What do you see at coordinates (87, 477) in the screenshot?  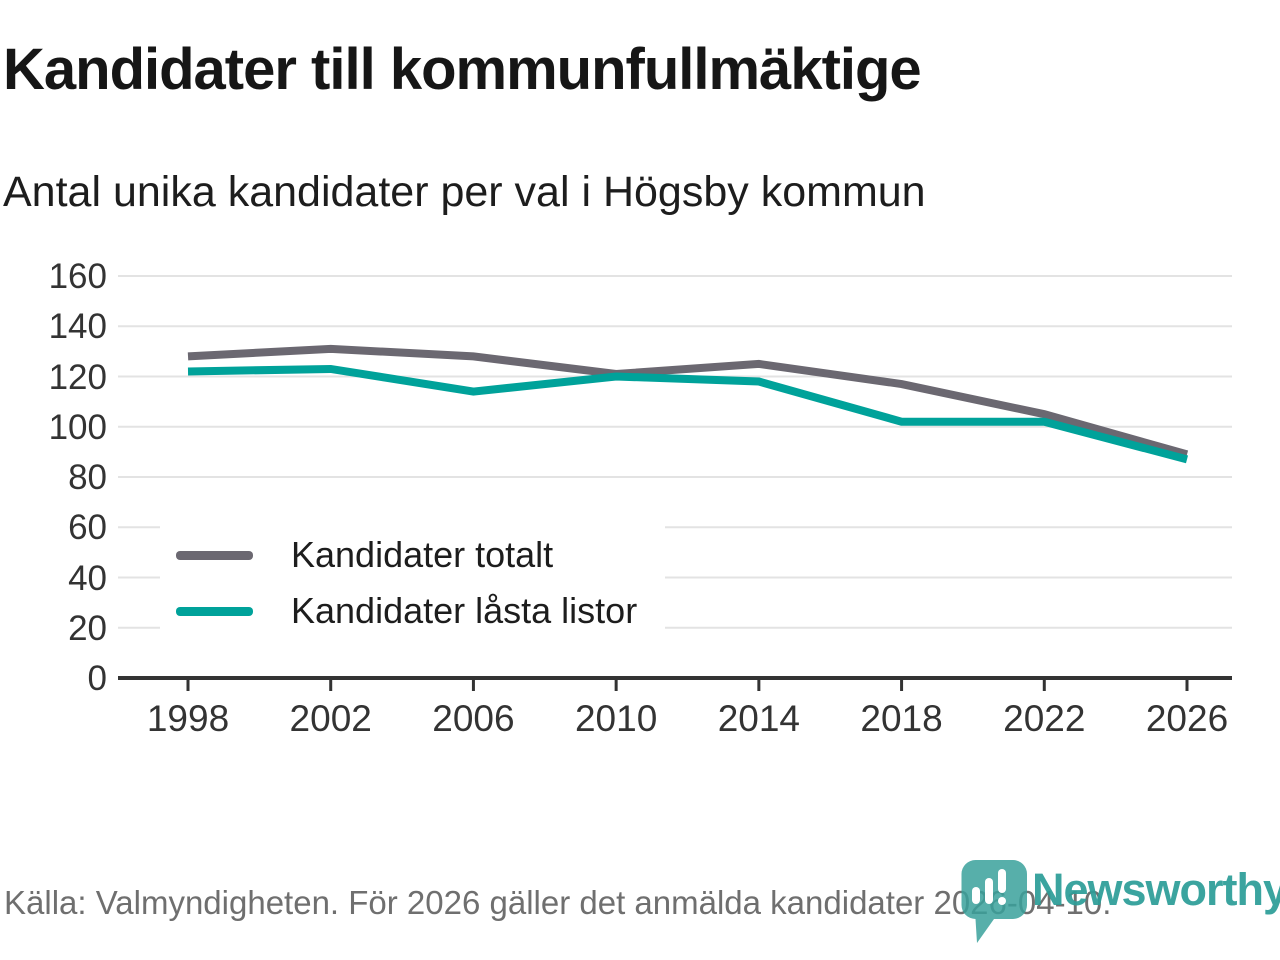 I see `y-tick-label: 80` at bounding box center [87, 477].